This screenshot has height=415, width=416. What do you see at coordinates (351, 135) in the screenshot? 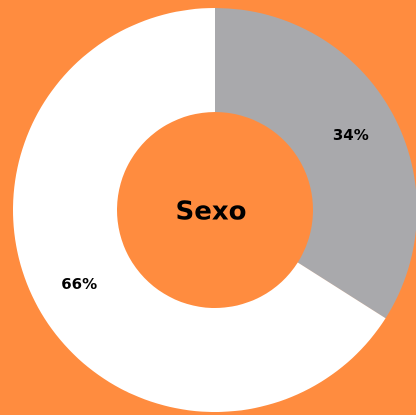
I see `value-label: 34%` at bounding box center [351, 135].